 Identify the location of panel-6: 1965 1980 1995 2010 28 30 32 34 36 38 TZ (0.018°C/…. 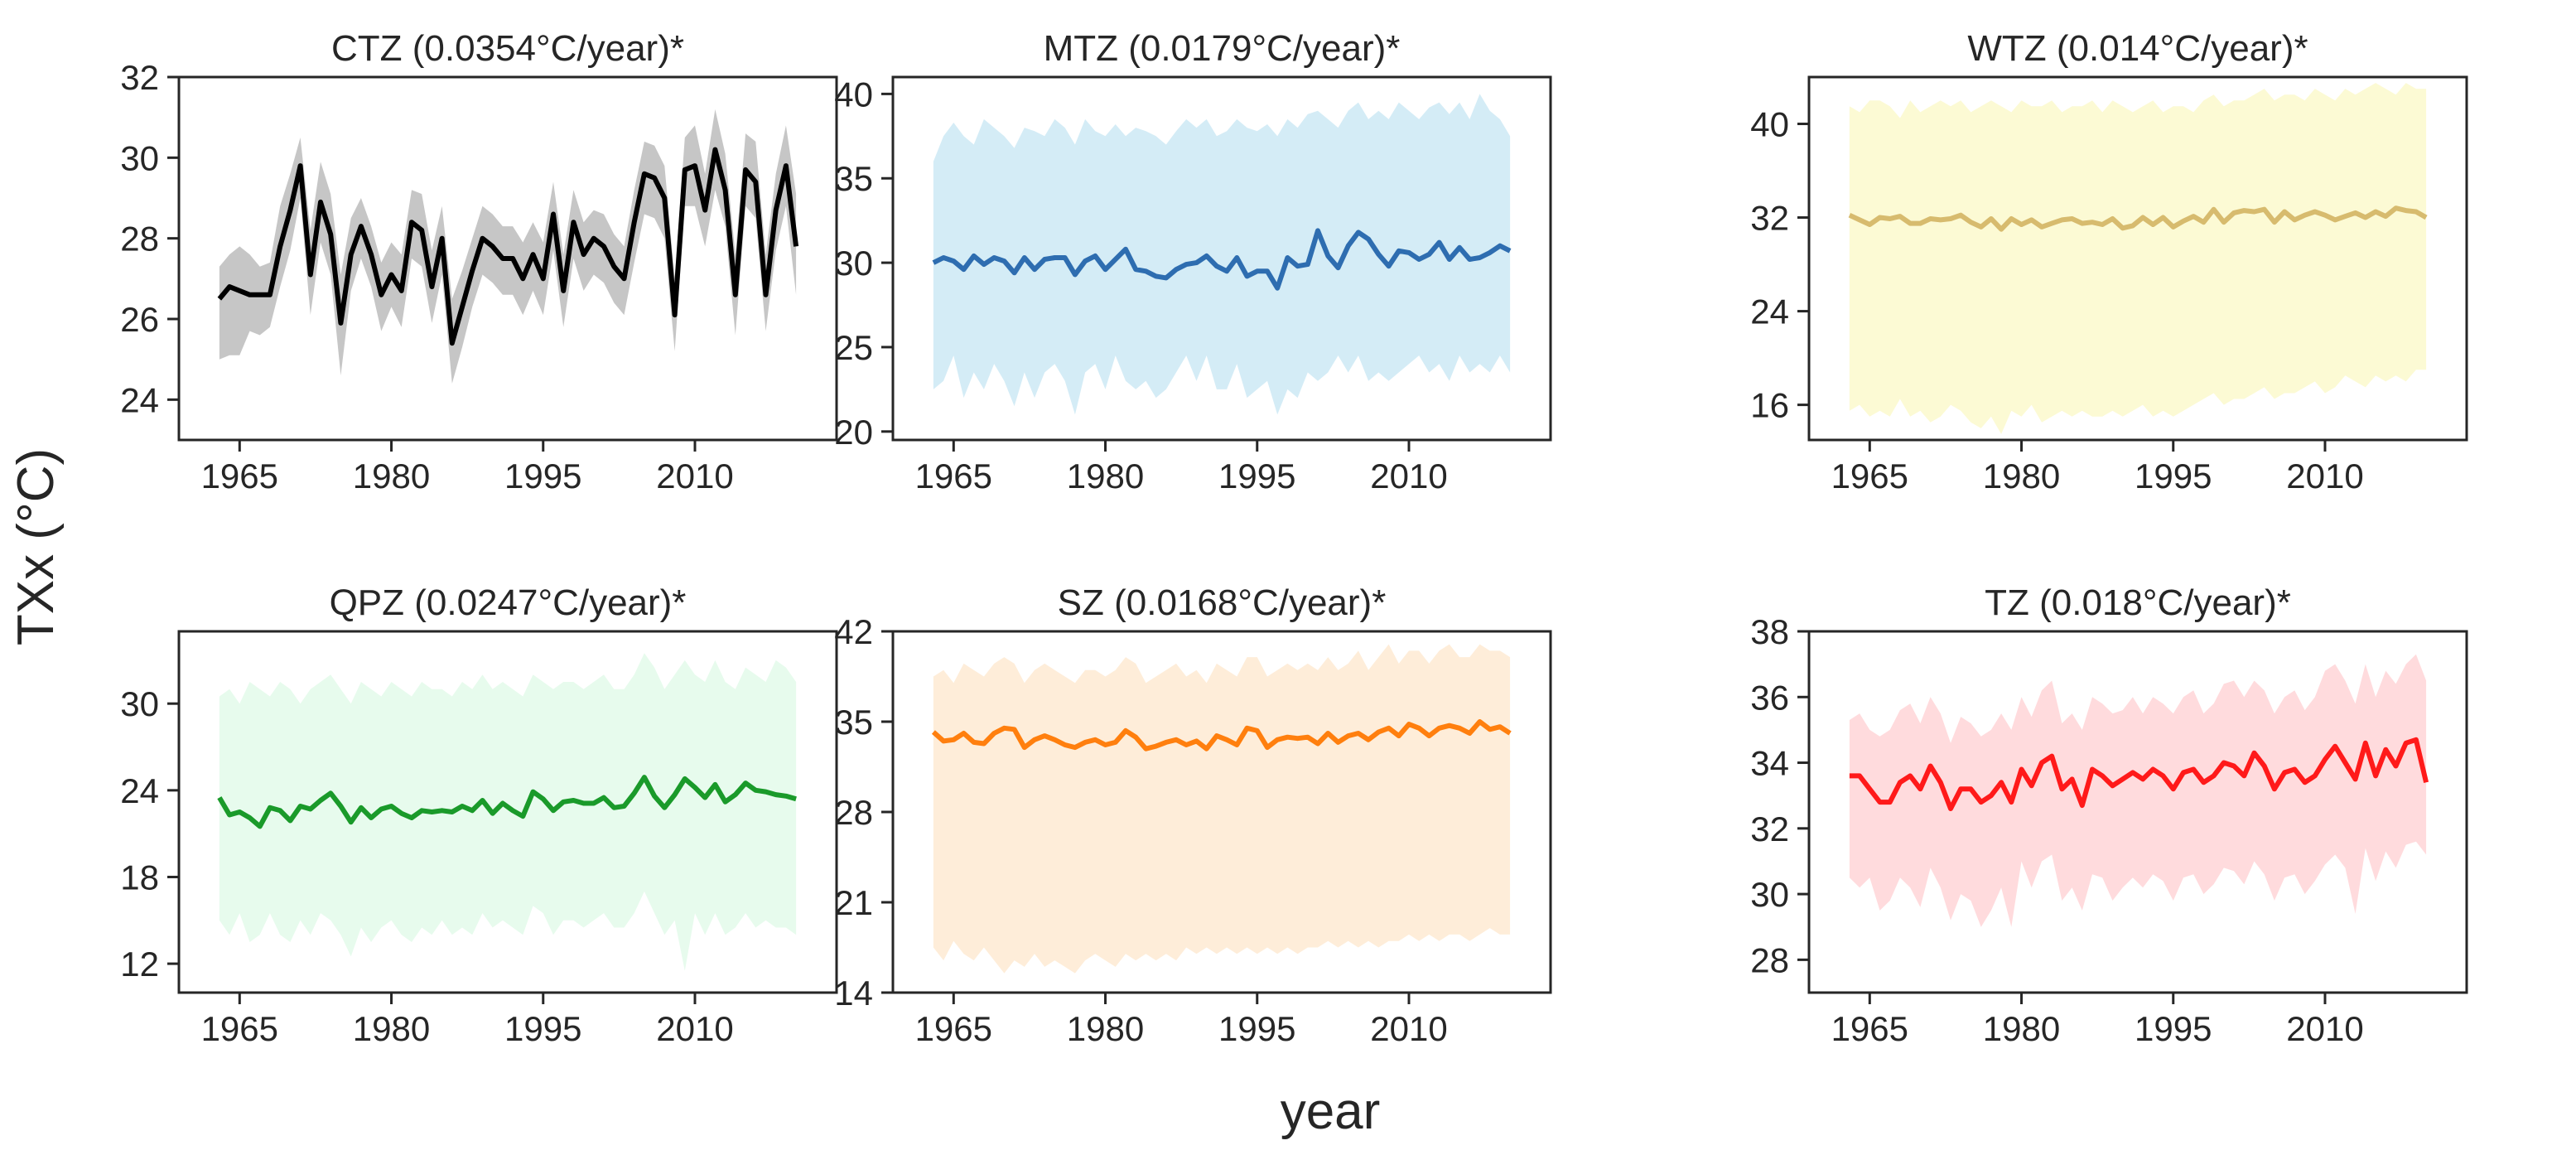
(2109, 815).